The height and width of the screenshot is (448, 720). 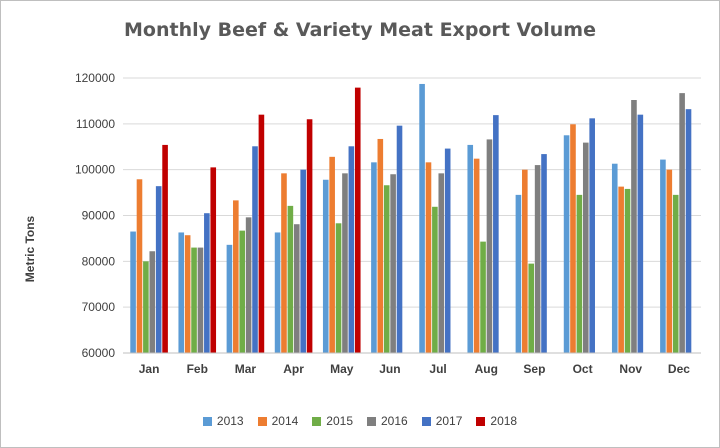 I want to click on bar-2014-jun, so click(x=380, y=245).